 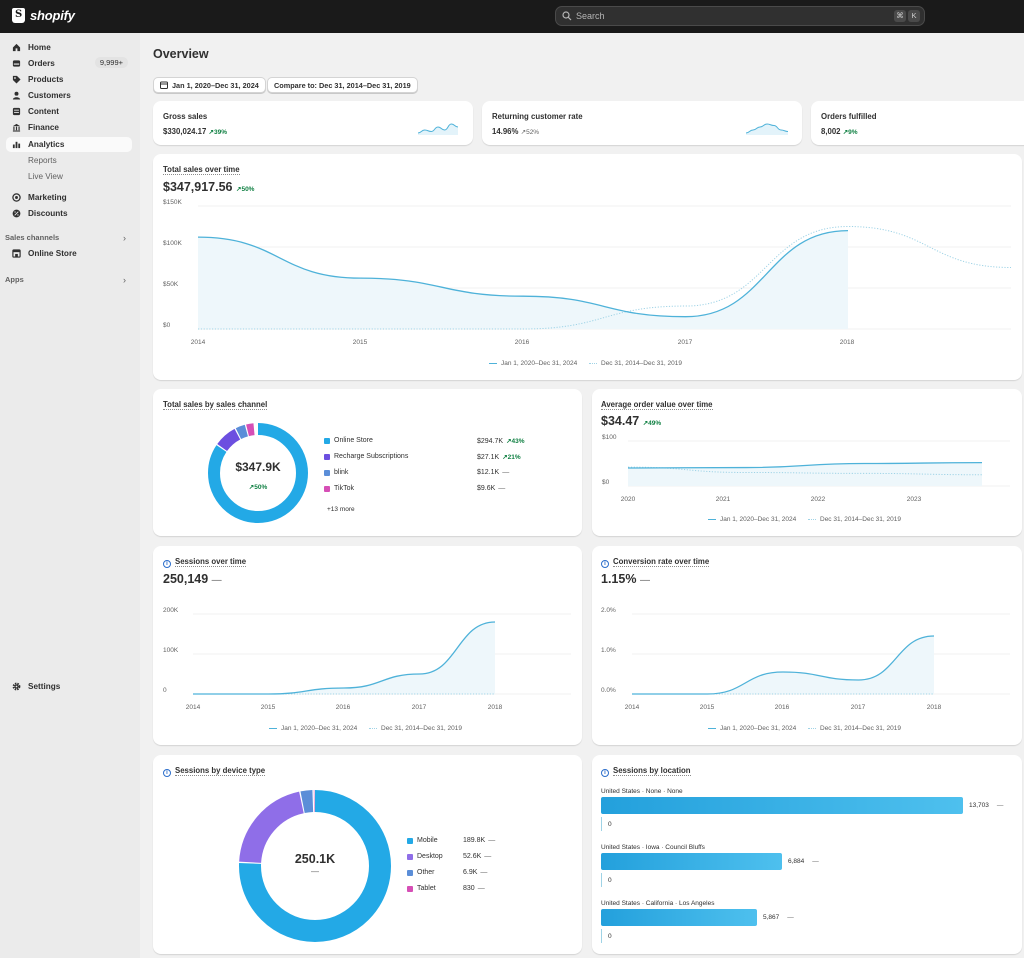 What do you see at coordinates (477, 856) in the screenshot?
I see `legend-value: 52.6K —` at bounding box center [477, 856].